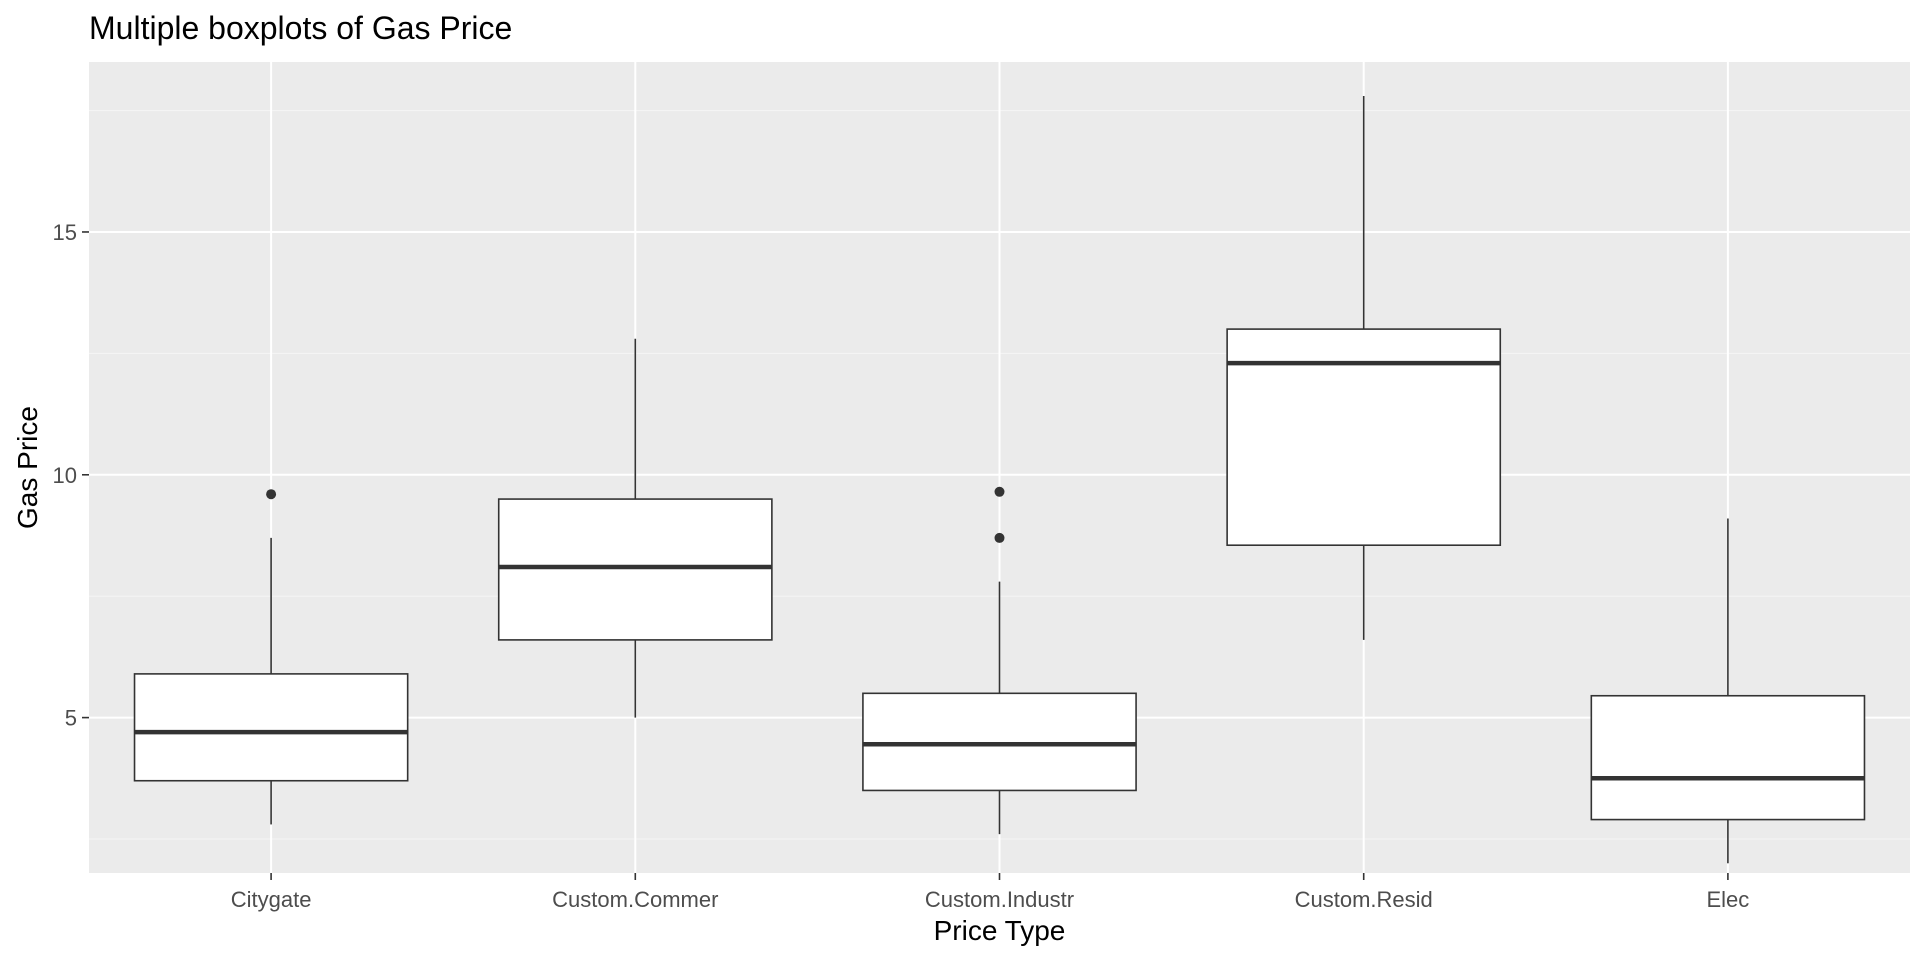 The width and height of the screenshot is (1920, 960). What do you see at coordinates (65, 232) in the screenshot?
I see `y-tick-label: 15` at bounding box center [65, 232].